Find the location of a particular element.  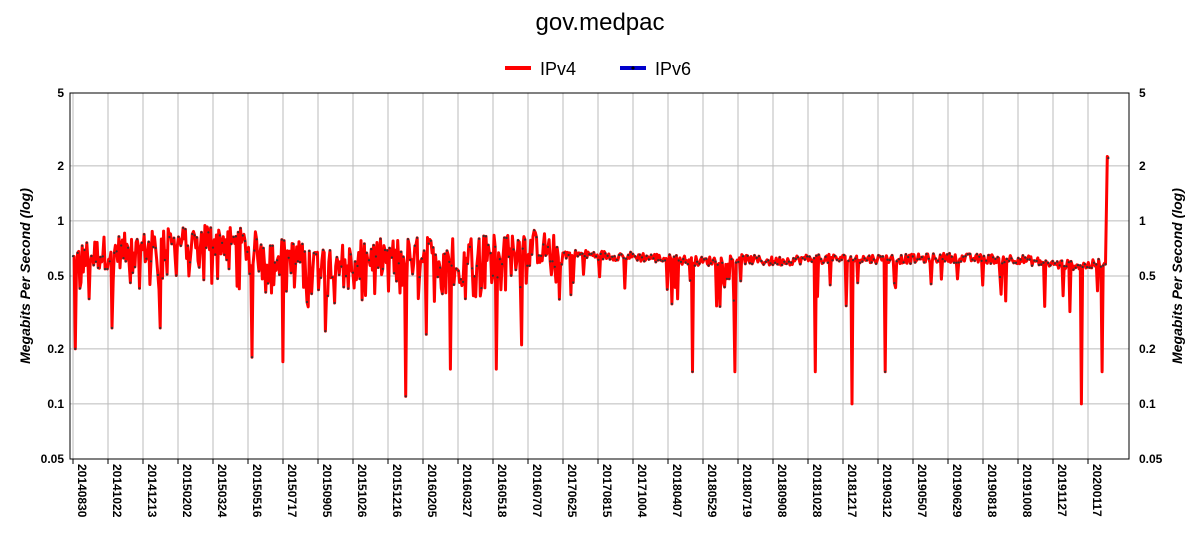

y-tick-label-left: 1 is located at coordinates (60, 221).